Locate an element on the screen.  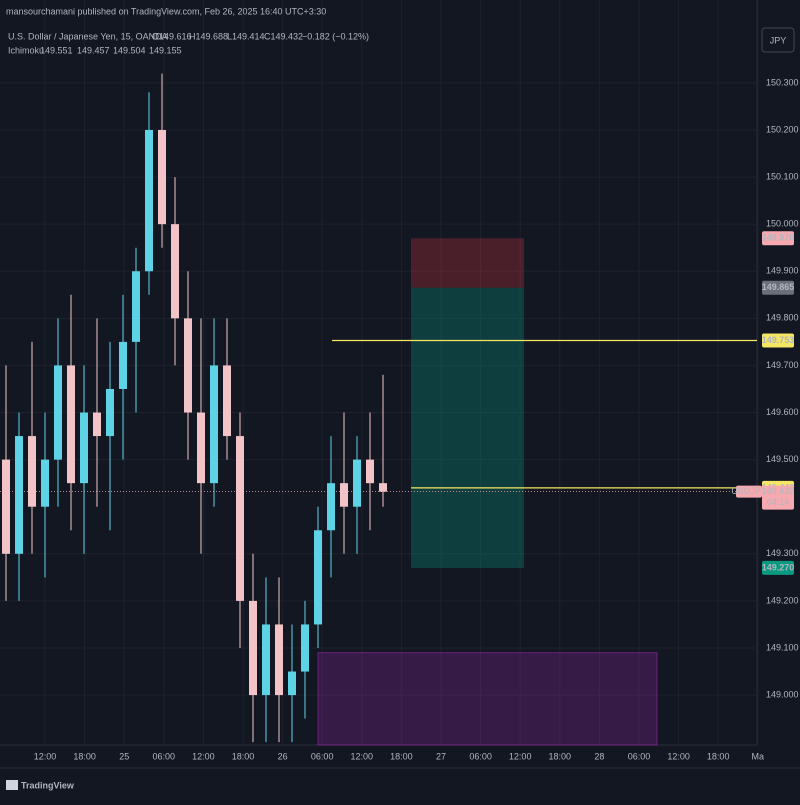
price-tag-label: 149.270 is located at coordinates (778, 567).